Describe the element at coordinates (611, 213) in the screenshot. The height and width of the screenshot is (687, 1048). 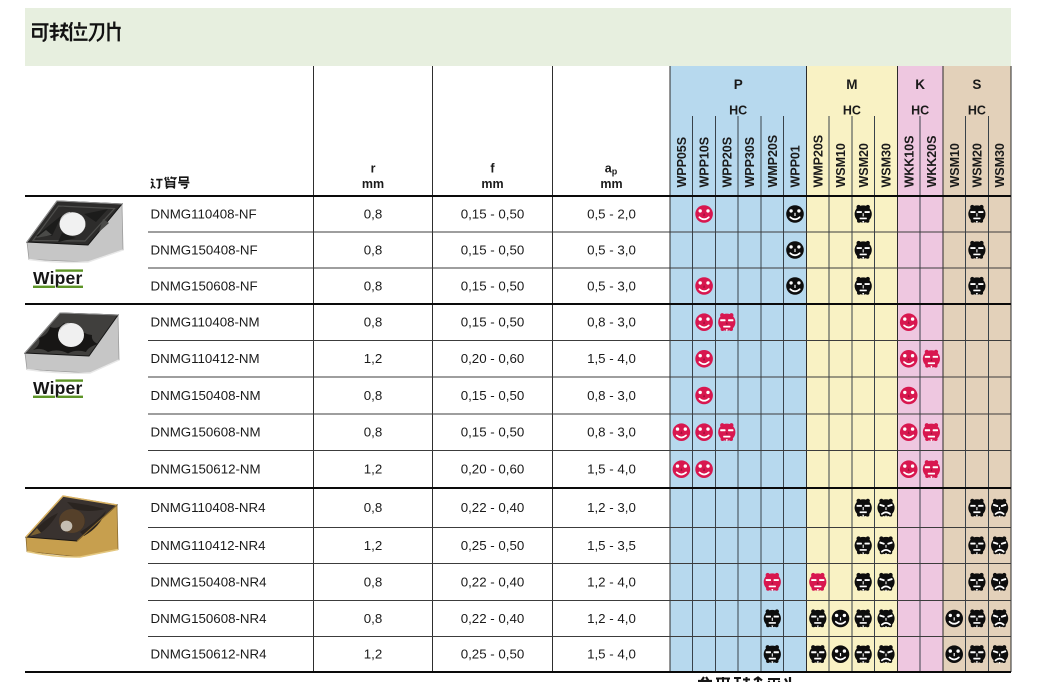
I see `svg-text: 0,5 - 2,0` at that location.